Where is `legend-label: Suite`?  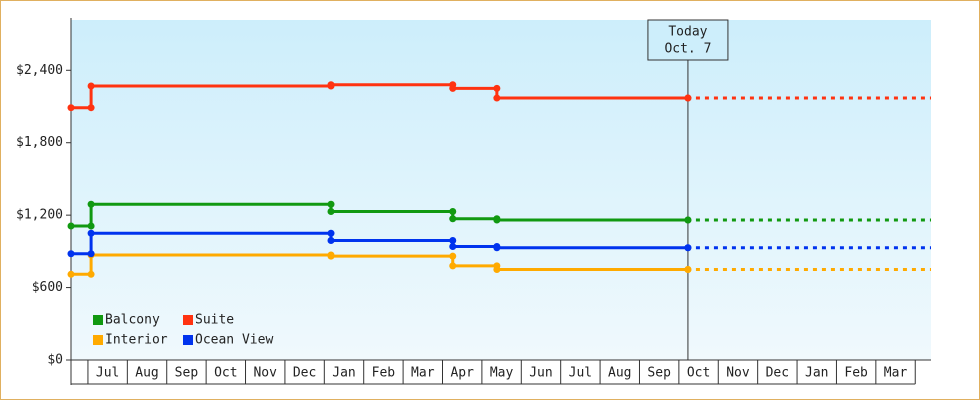 legend-label: Suite is located at coordinates (214, 320).